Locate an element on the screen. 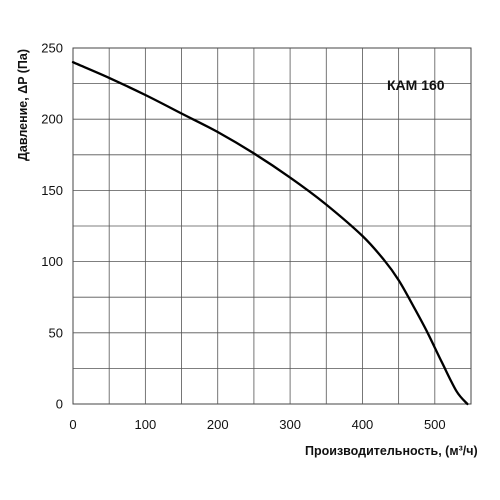 The height and width of the screenshot is (500, 500). y-axis-label: Давление, ΔP (Па) is located at coordinates (23, 105).